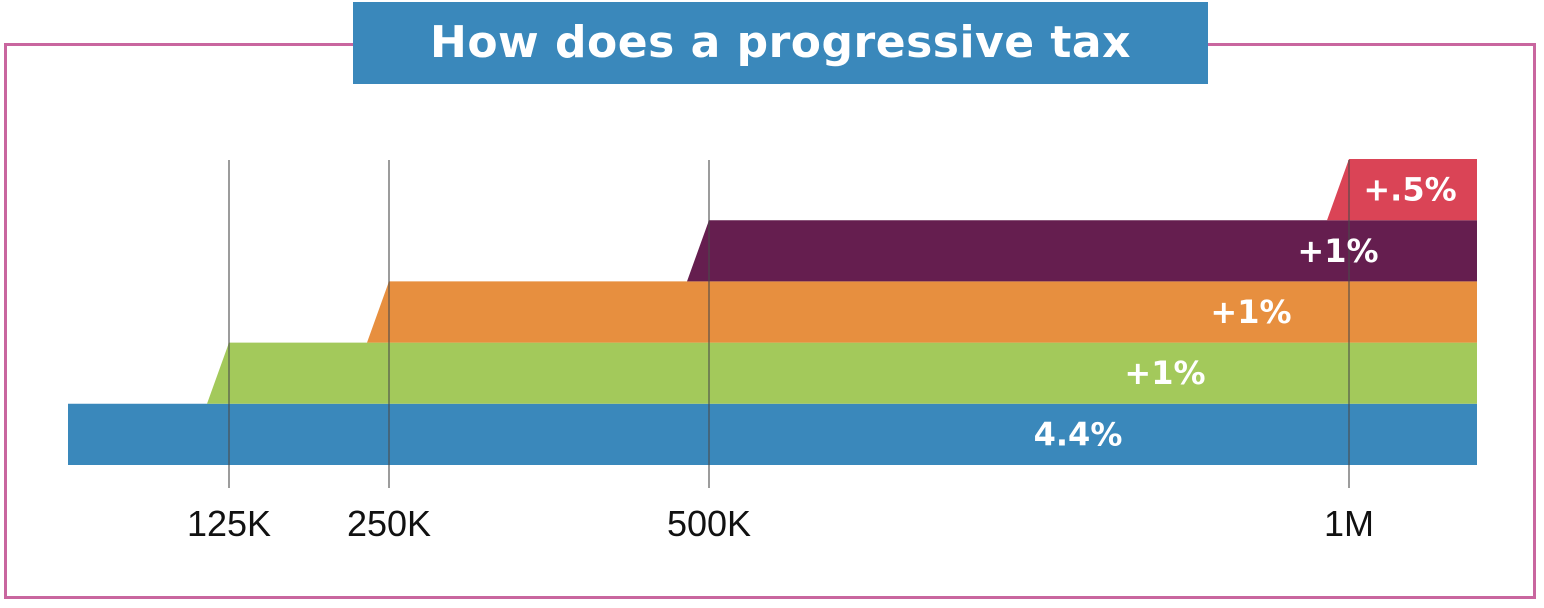 The width and height of the screenshot is (1544, 608). I want to click on x-tick-label-2: 250K, so click(389, 523).